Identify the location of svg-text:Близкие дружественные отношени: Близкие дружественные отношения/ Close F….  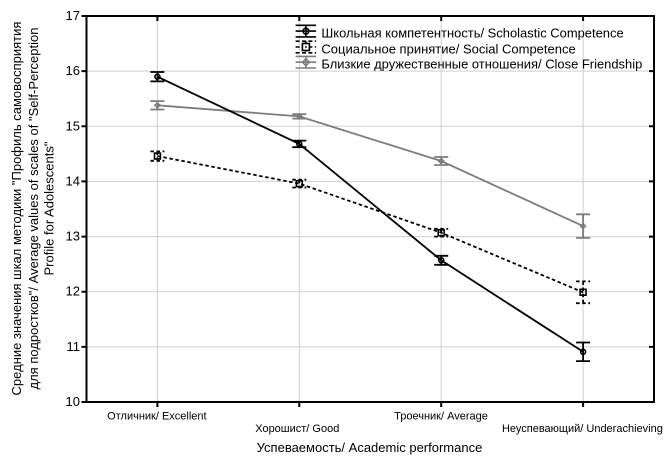
(481, 64).